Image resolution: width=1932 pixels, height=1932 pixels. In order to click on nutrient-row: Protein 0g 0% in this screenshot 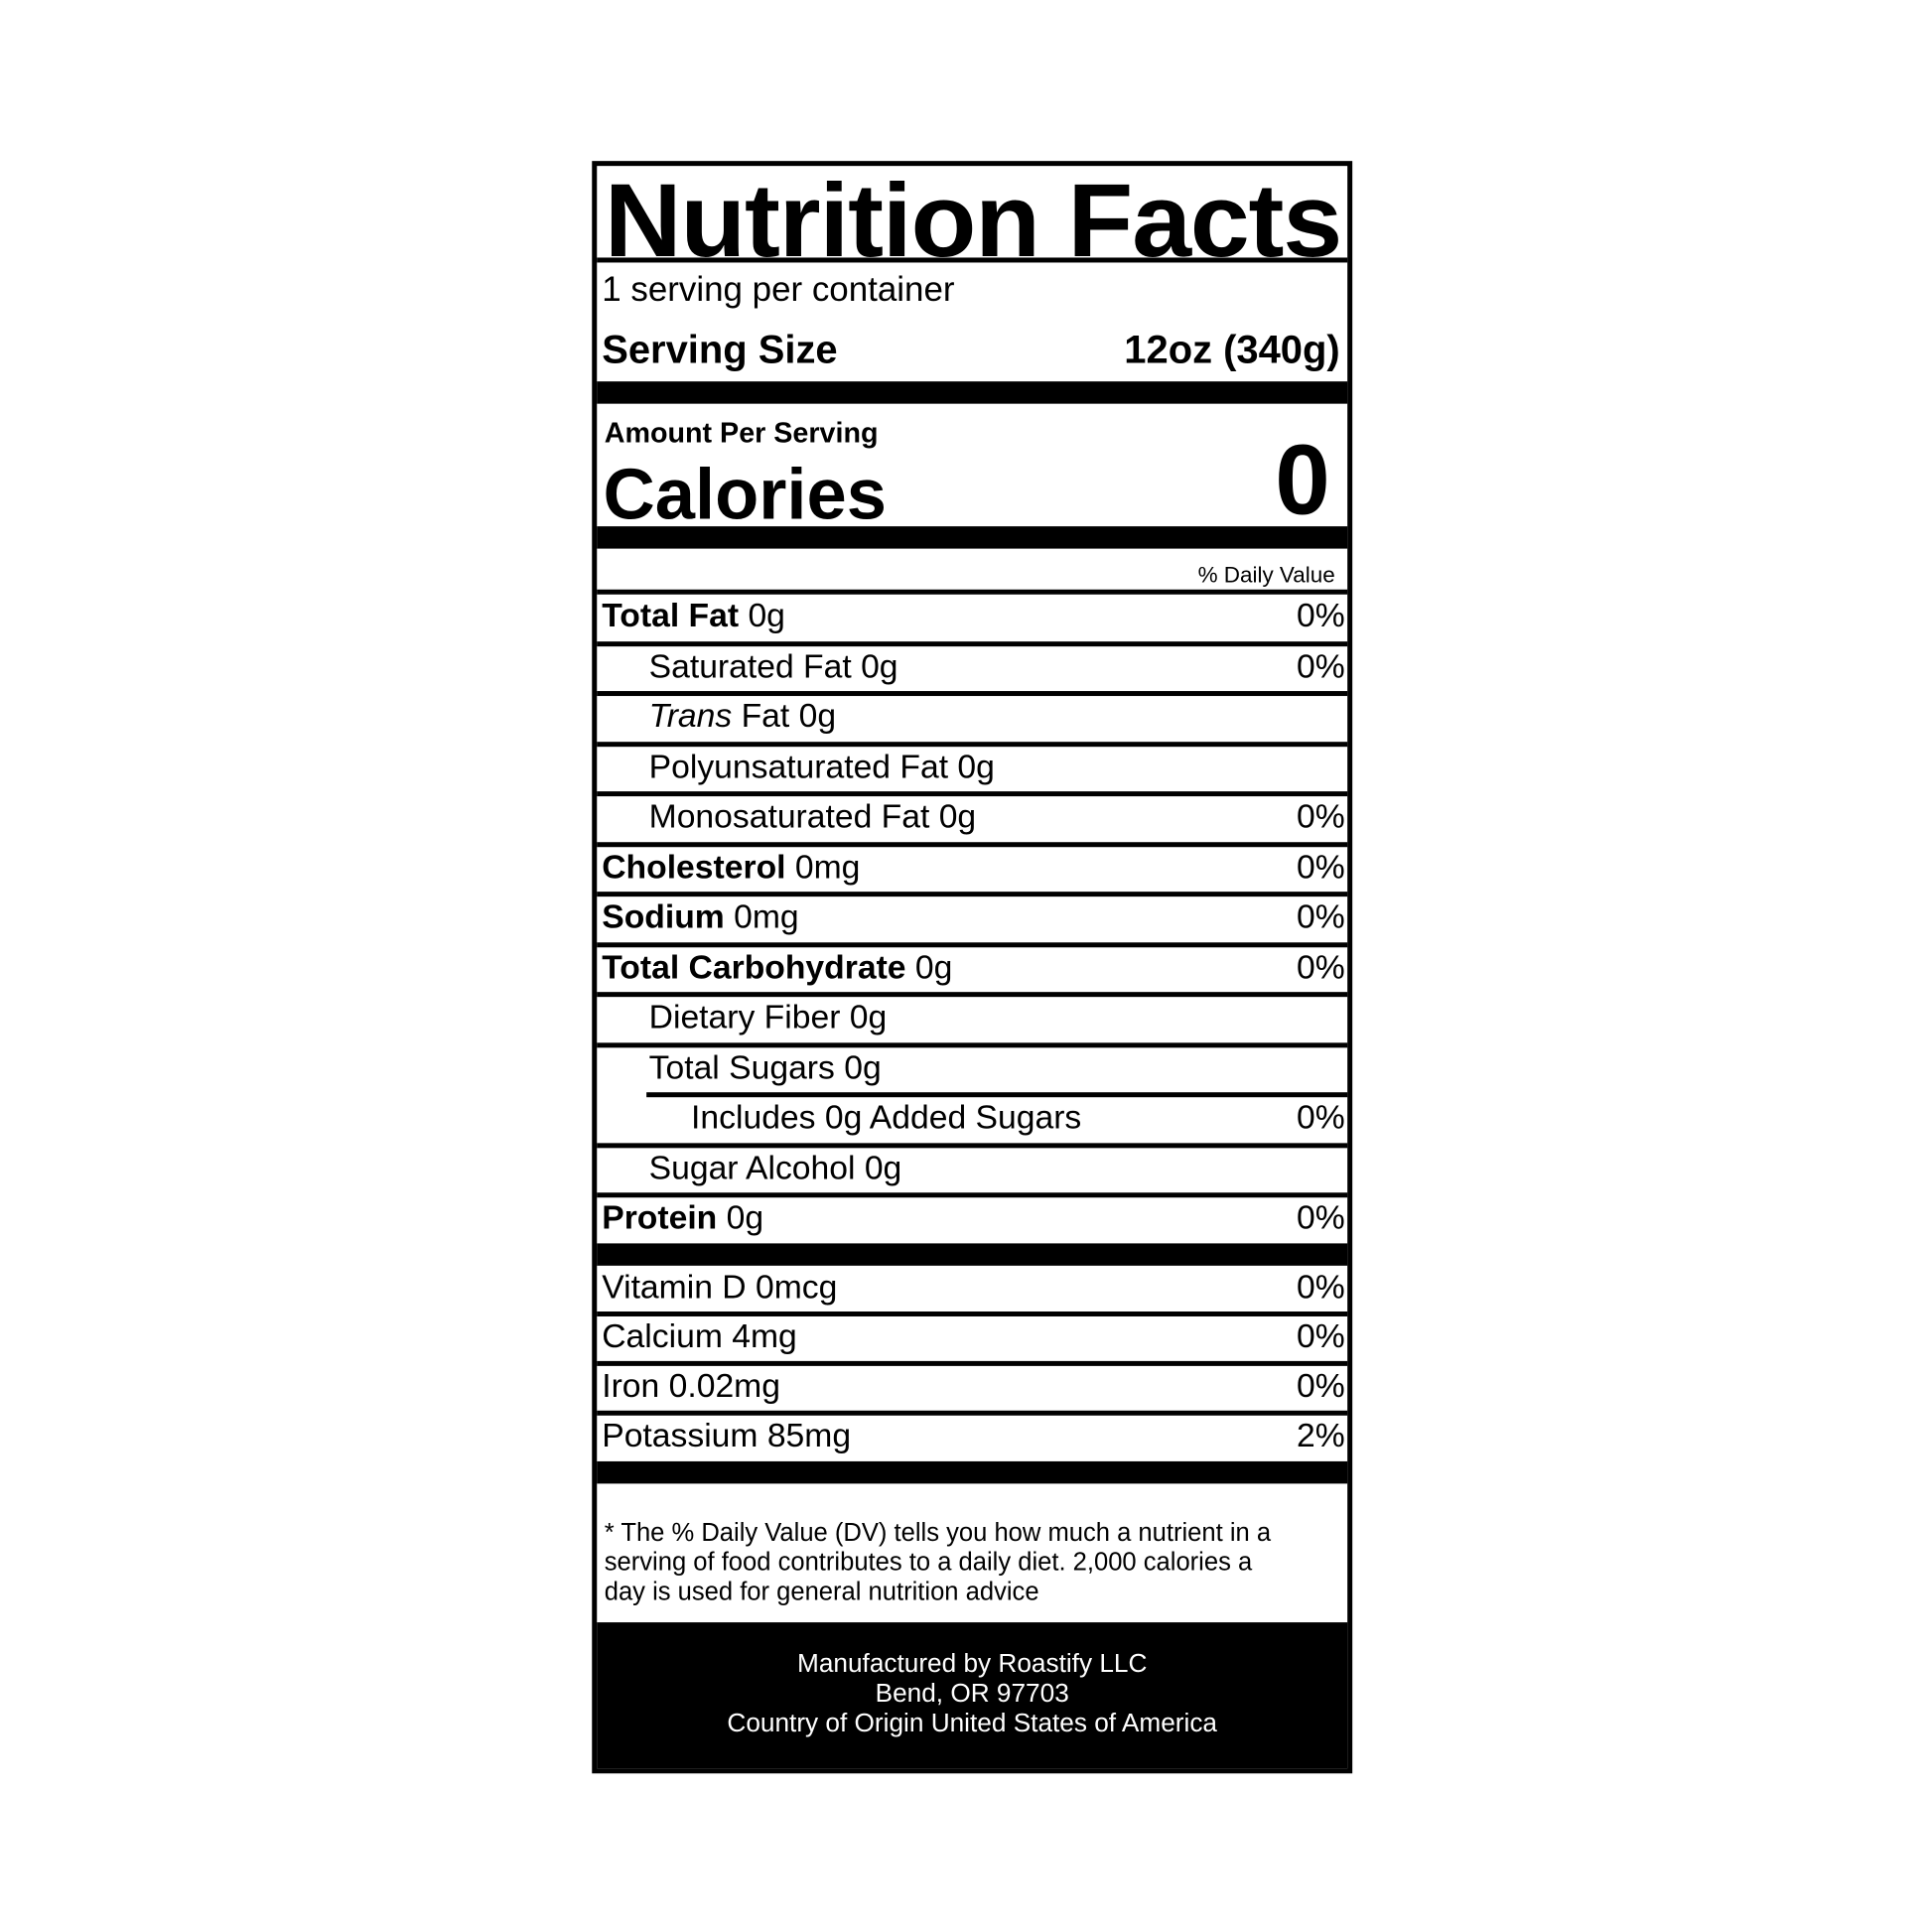, I will do `click(972, 1221)`.